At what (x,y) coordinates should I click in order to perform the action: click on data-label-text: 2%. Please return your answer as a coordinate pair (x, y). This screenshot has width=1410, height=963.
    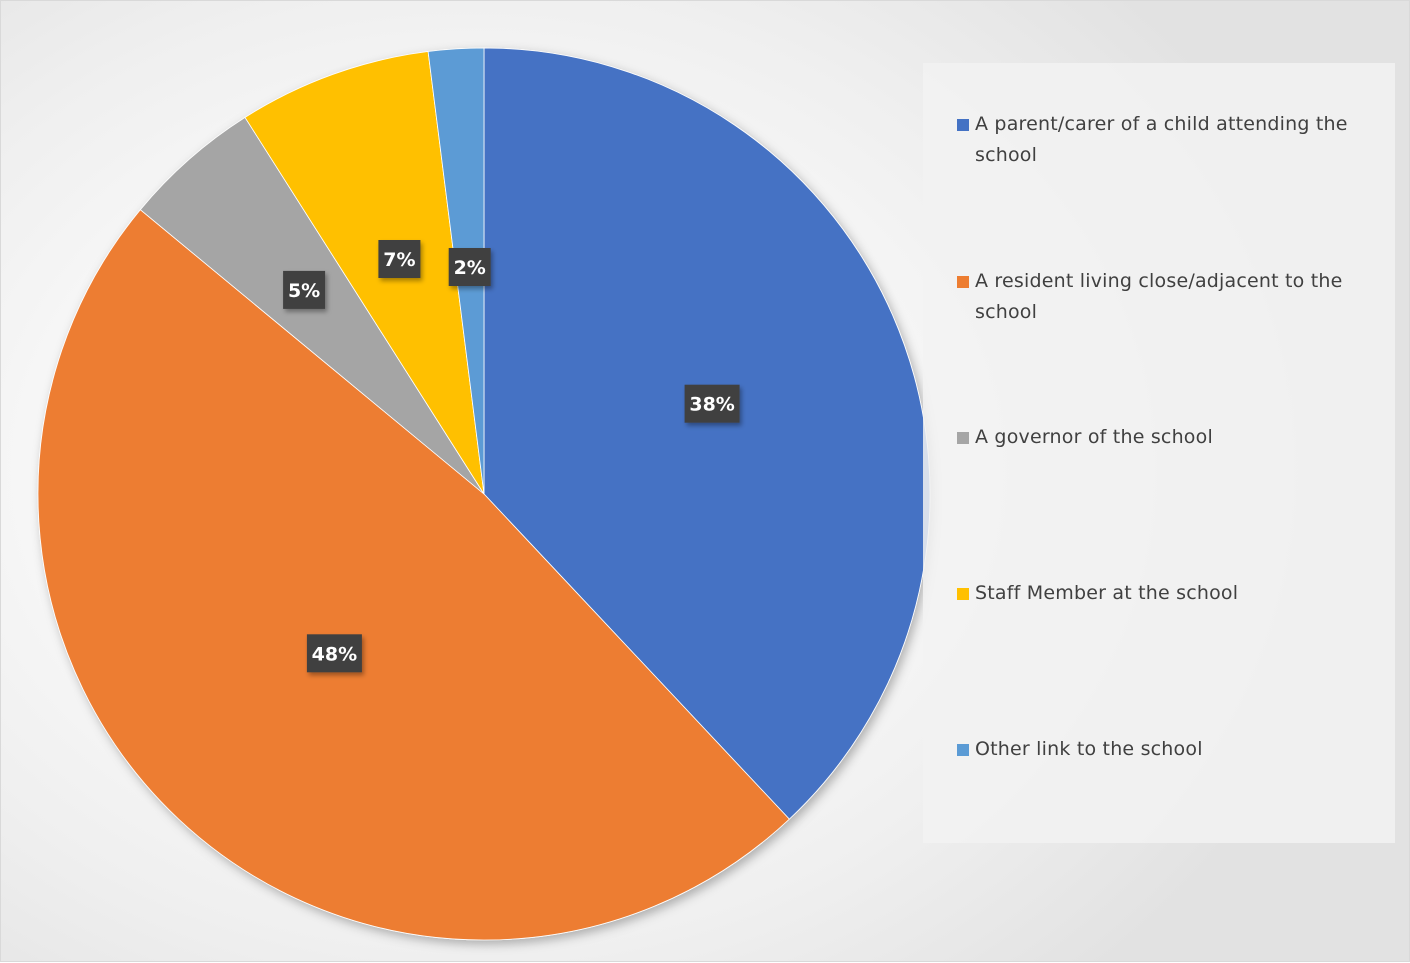
    Looking at the image, I should click on (470, 268).